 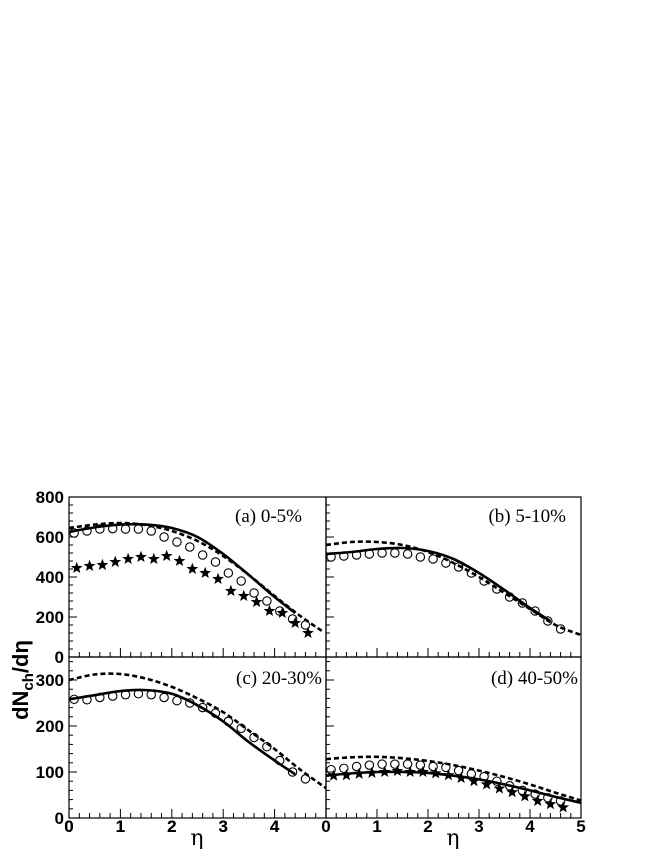 What do you see at coordinates (50, 497) in the screenshot?
I see `panel-a-y-tick-label: 800` at bounding box center [50, 497].